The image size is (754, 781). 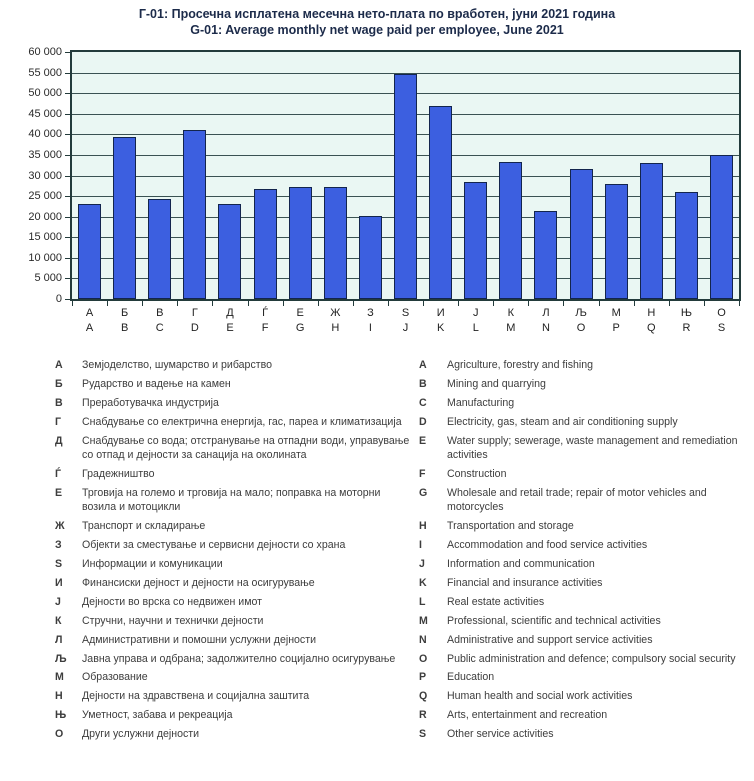 I want to click on x-label-mk-Н: Н, so click(x=651, y=313).